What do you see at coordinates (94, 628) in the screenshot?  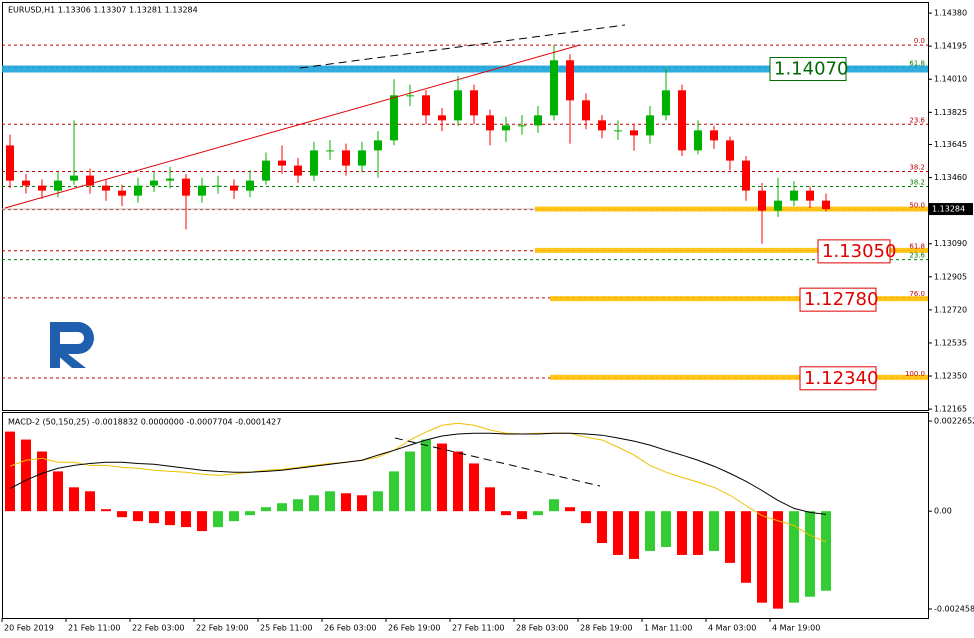 I see `x-tick-label: 21 Feb 11:00` at bounding box center [94, 628].